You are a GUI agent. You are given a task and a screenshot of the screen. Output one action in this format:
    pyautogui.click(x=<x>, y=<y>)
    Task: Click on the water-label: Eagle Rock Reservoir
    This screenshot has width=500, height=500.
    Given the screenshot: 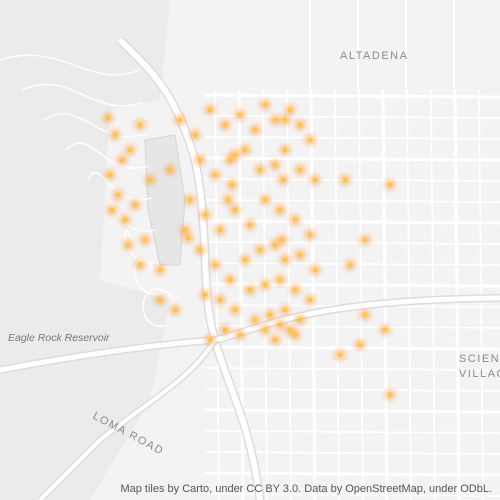 What is the action you would take?
    pyautogui.click(x=59, y=338)
    